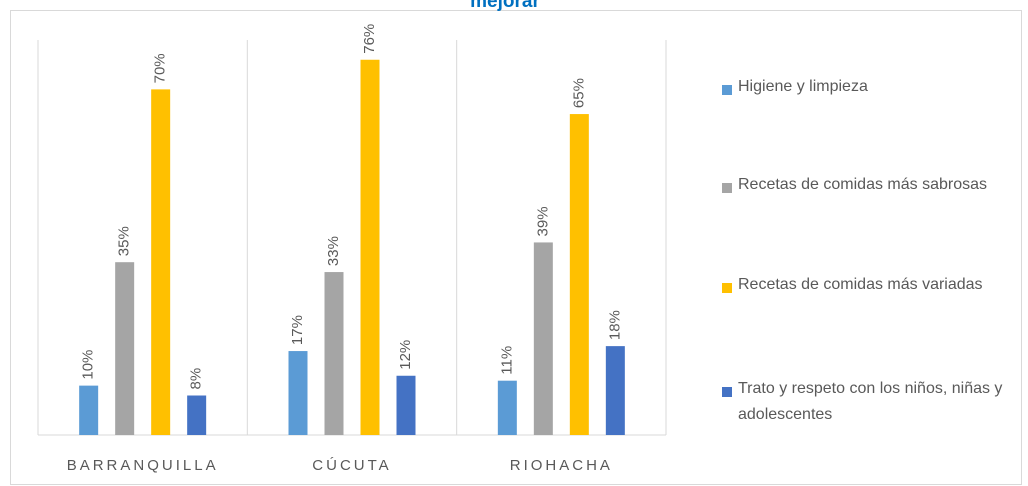  Describe the element at coordinates (542, 221) in the screenshot. I see `value-label: 39%` at that location.